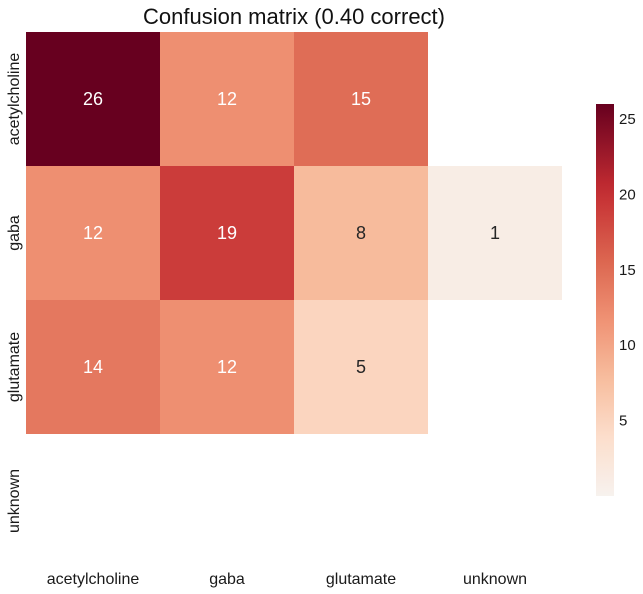  What do you see at coordinates (14, 293) in the screenshot?
I see `y-tick-labels: acetylcholine gaba glutamate unknown` at bounding box center [14, 293].